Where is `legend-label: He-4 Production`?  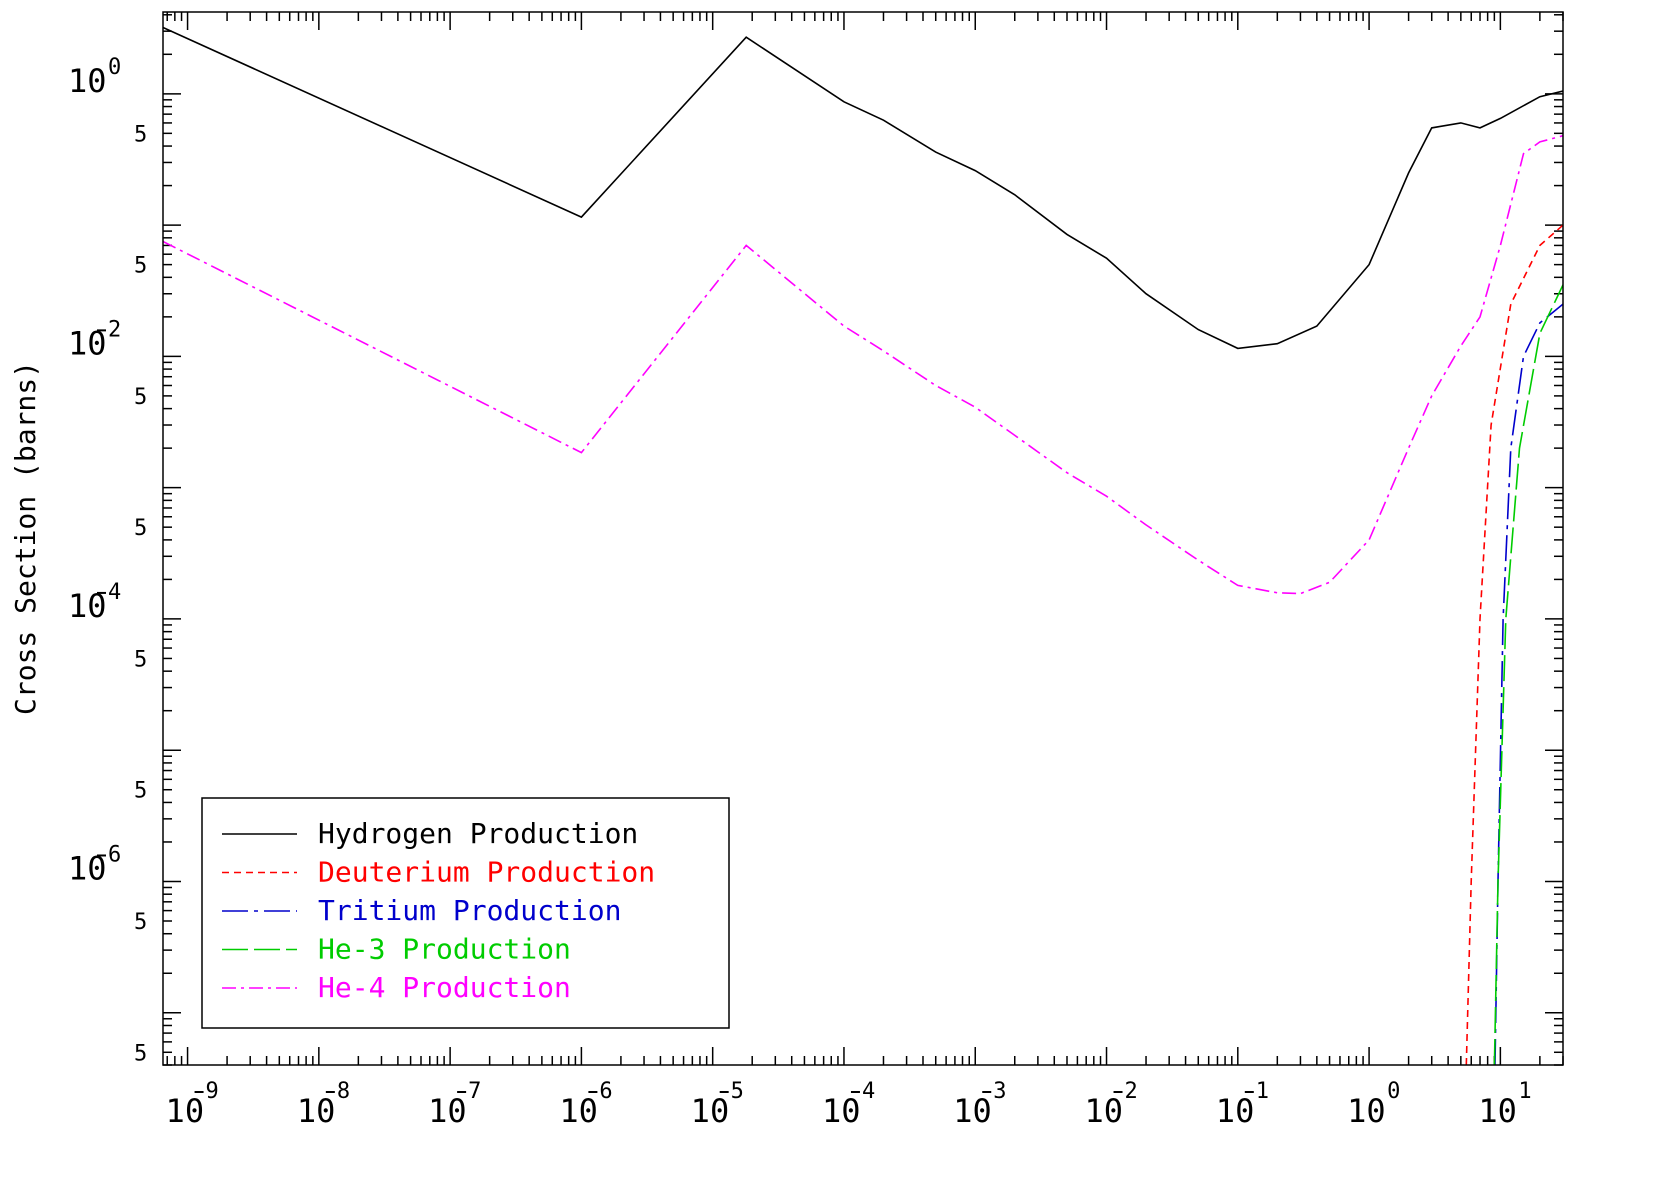 legend-label: He-4 Production is located at coordinates (444, 987).